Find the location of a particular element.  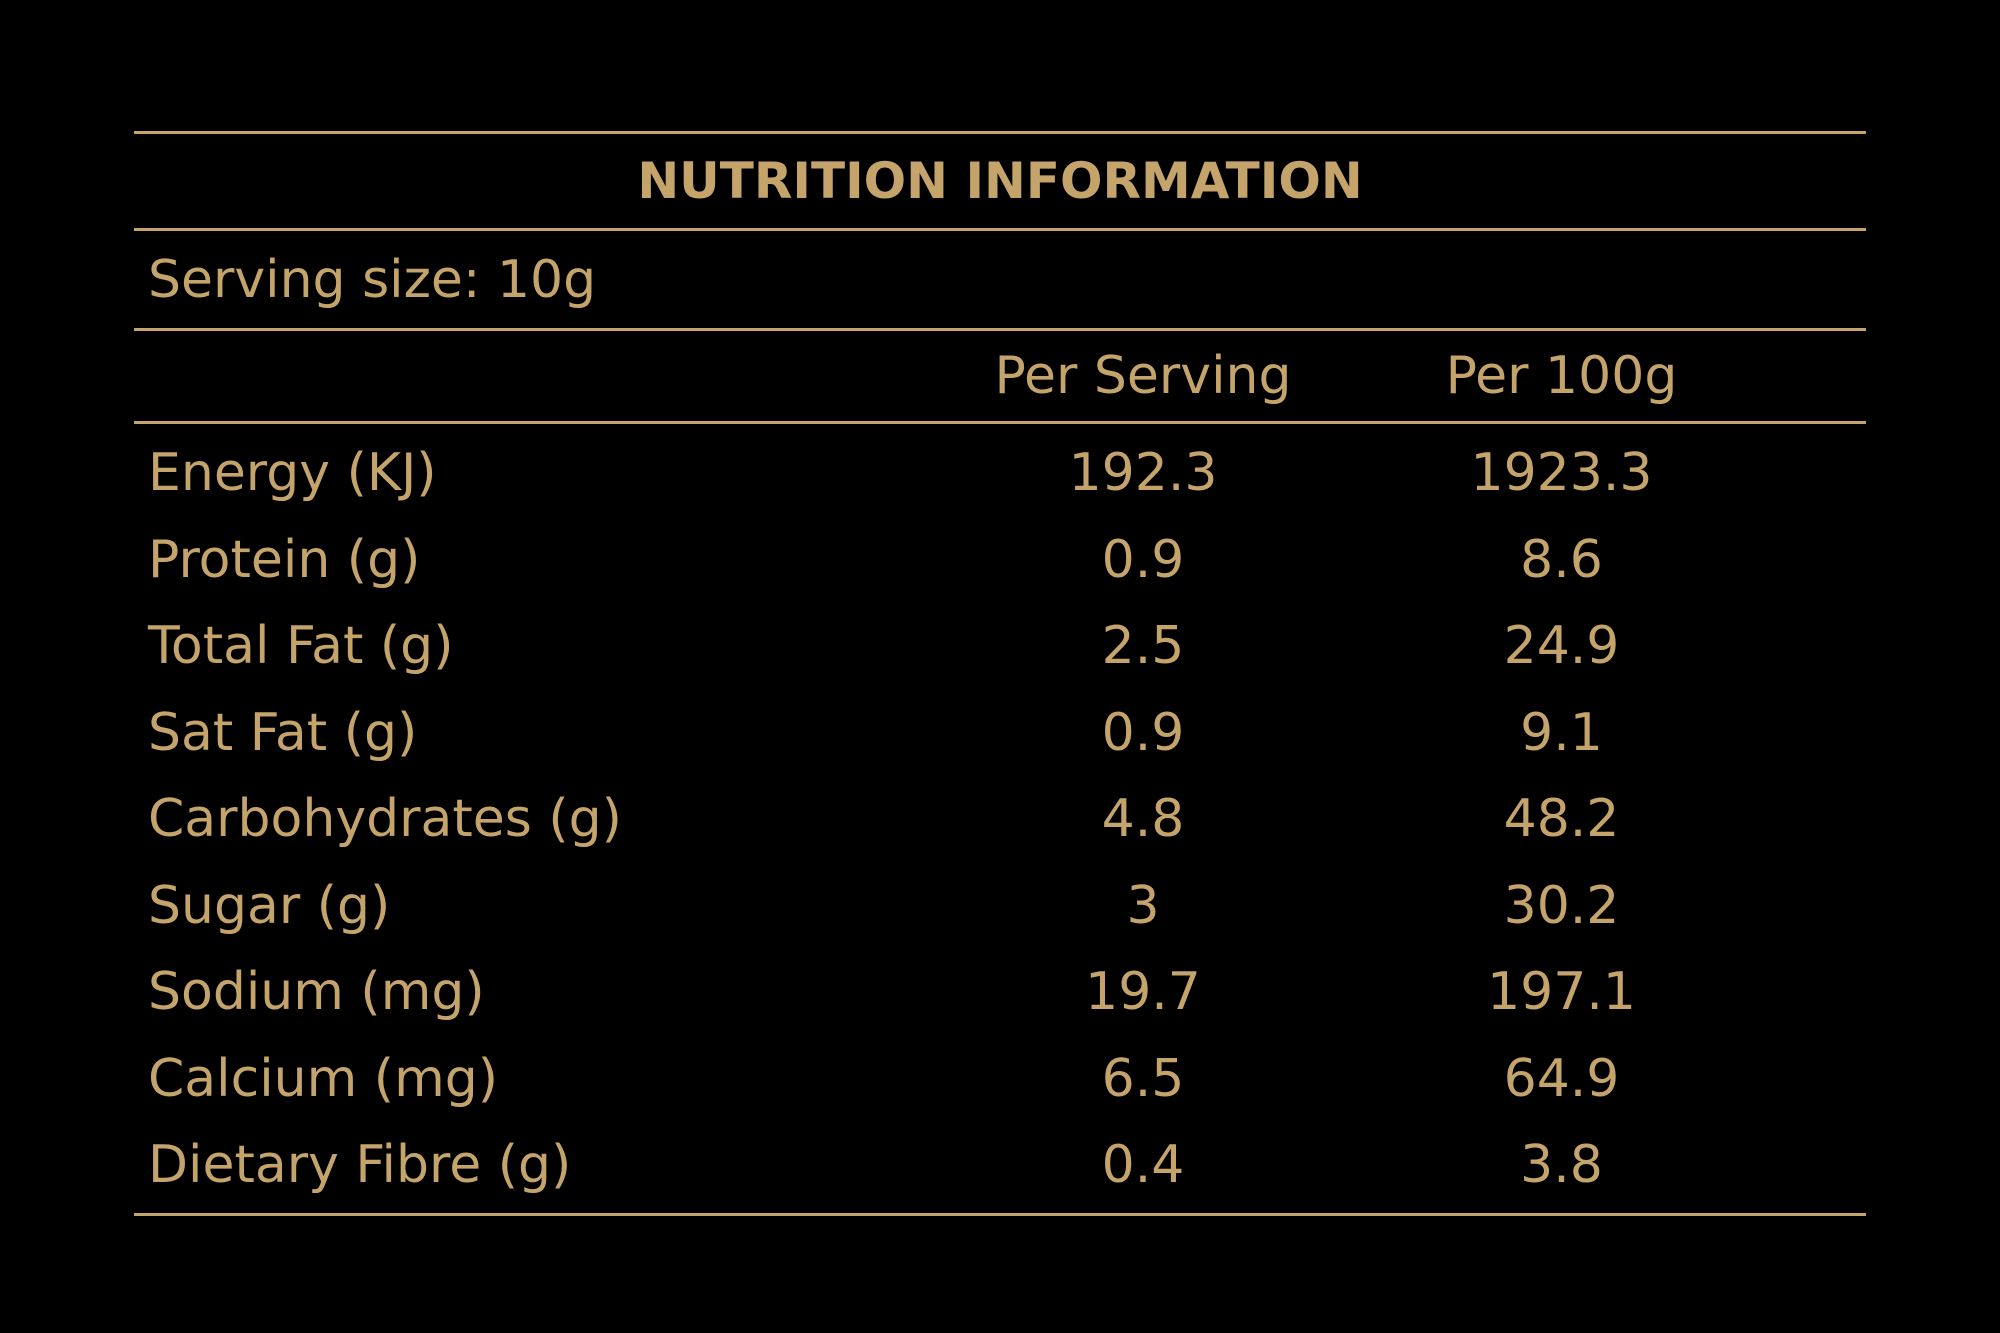

nutrient-name: Protein (g) is located at coordinates (284, 559).